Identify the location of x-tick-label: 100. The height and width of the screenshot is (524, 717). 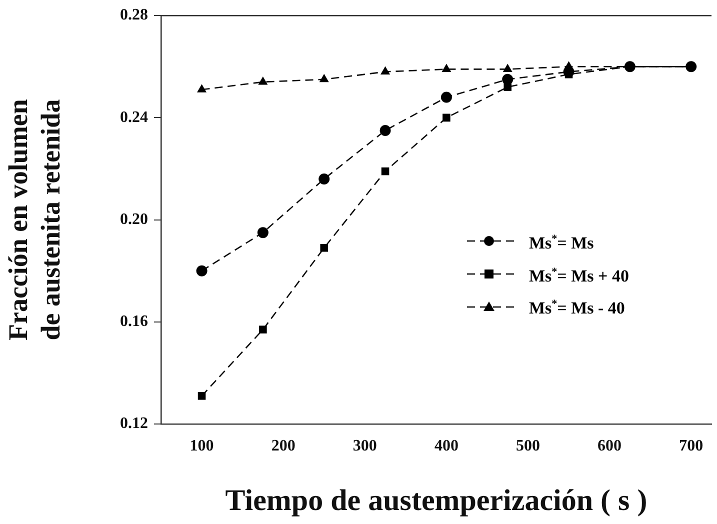
(202, 446).